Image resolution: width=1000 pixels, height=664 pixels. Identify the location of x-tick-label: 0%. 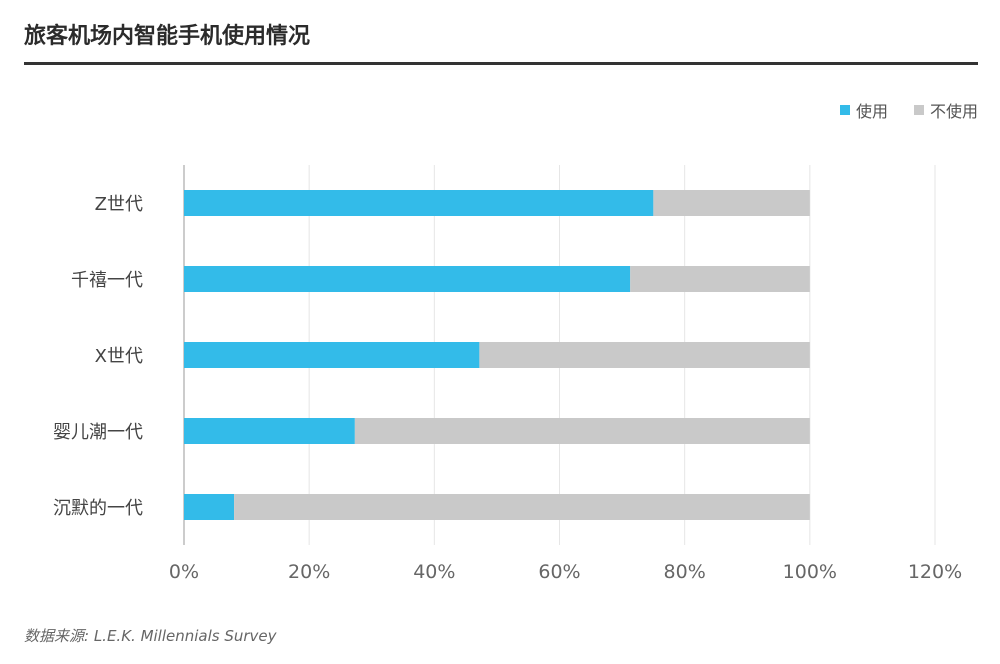
(184, 572).